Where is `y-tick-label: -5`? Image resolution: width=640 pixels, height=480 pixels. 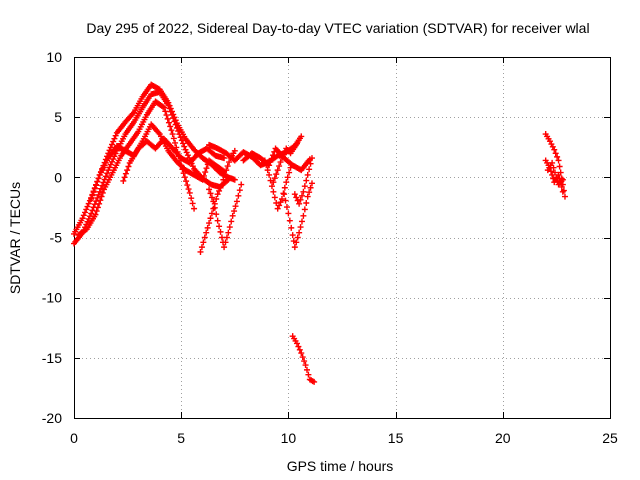 y-tick-label: -5 is located at coordinates (56, 238).